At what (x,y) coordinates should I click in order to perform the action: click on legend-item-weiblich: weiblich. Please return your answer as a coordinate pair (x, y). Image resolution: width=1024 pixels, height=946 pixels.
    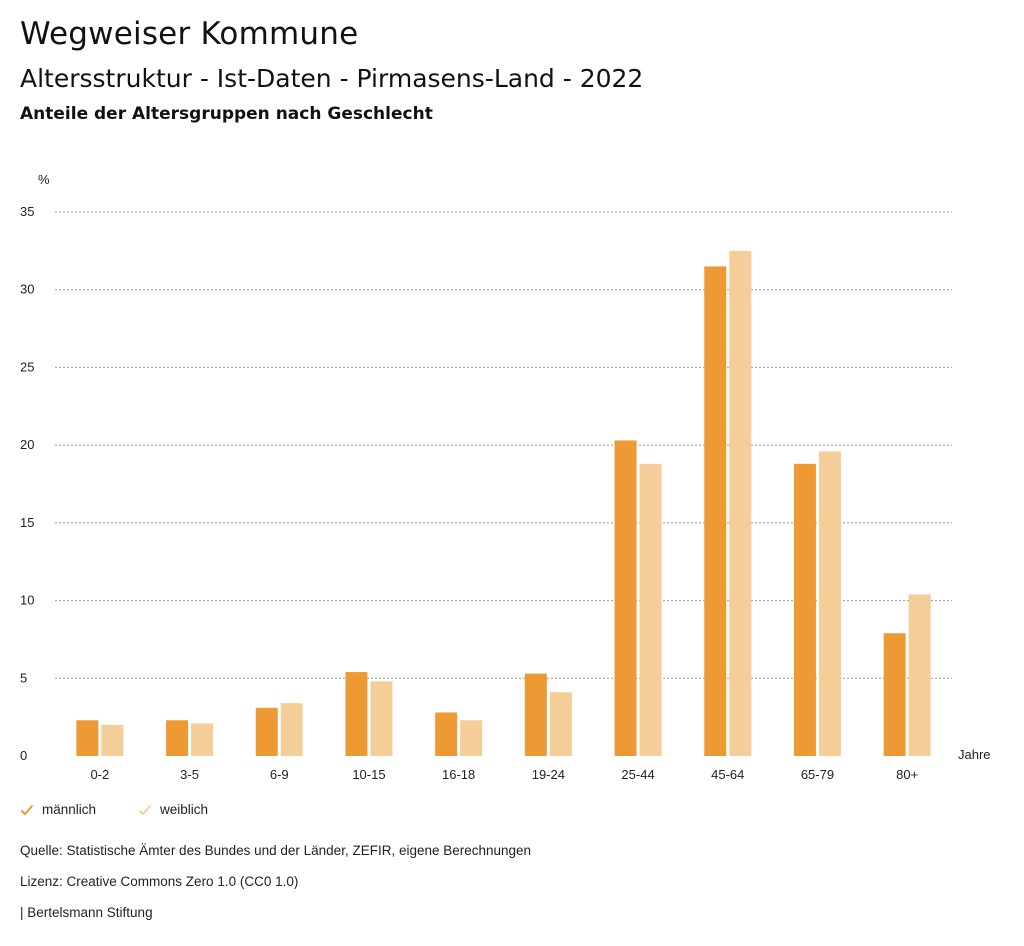
    Looking at the image, I should click on (173, 809).